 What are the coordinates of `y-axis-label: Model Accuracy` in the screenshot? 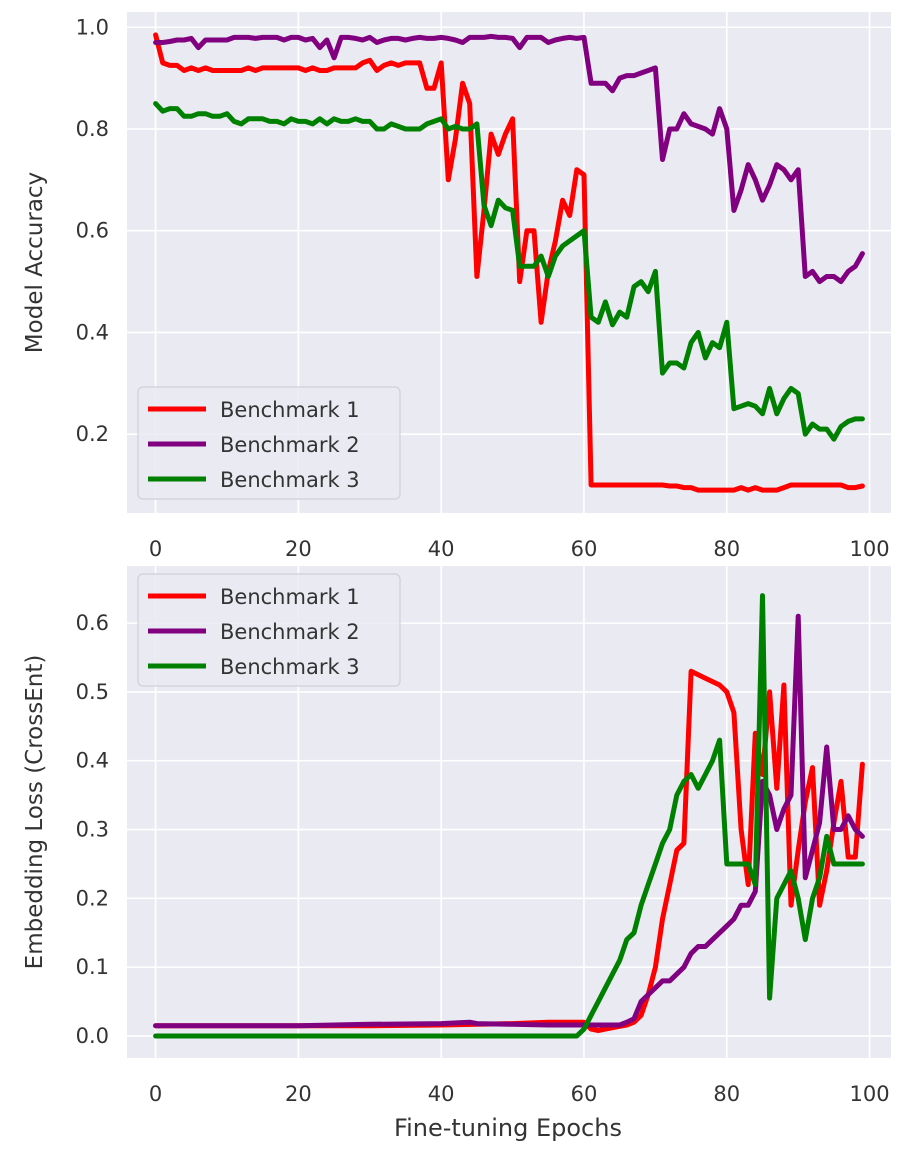 It's located at (35, 262).